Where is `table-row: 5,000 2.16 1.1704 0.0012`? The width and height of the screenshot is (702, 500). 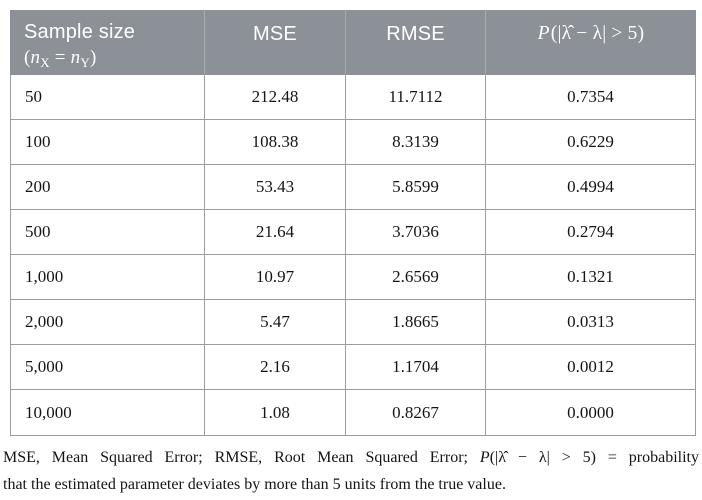 table-row: 5,000 2.16 1.1704 0.0012 is located at coordinates (353, 367).